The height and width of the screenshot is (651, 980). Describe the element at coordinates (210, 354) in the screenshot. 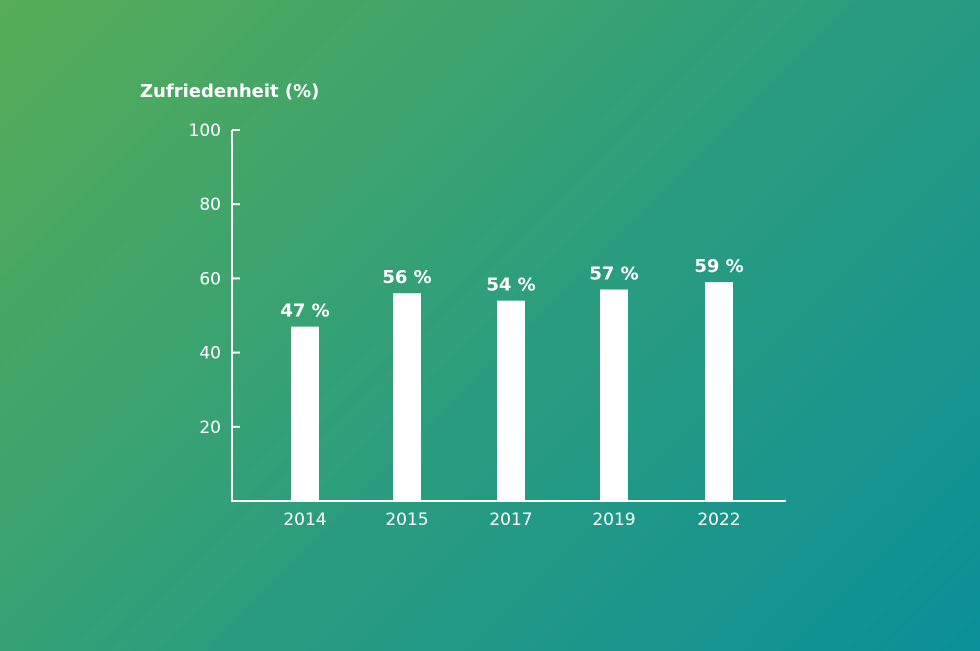

I see `y-tick-label-40: 40` at that location.